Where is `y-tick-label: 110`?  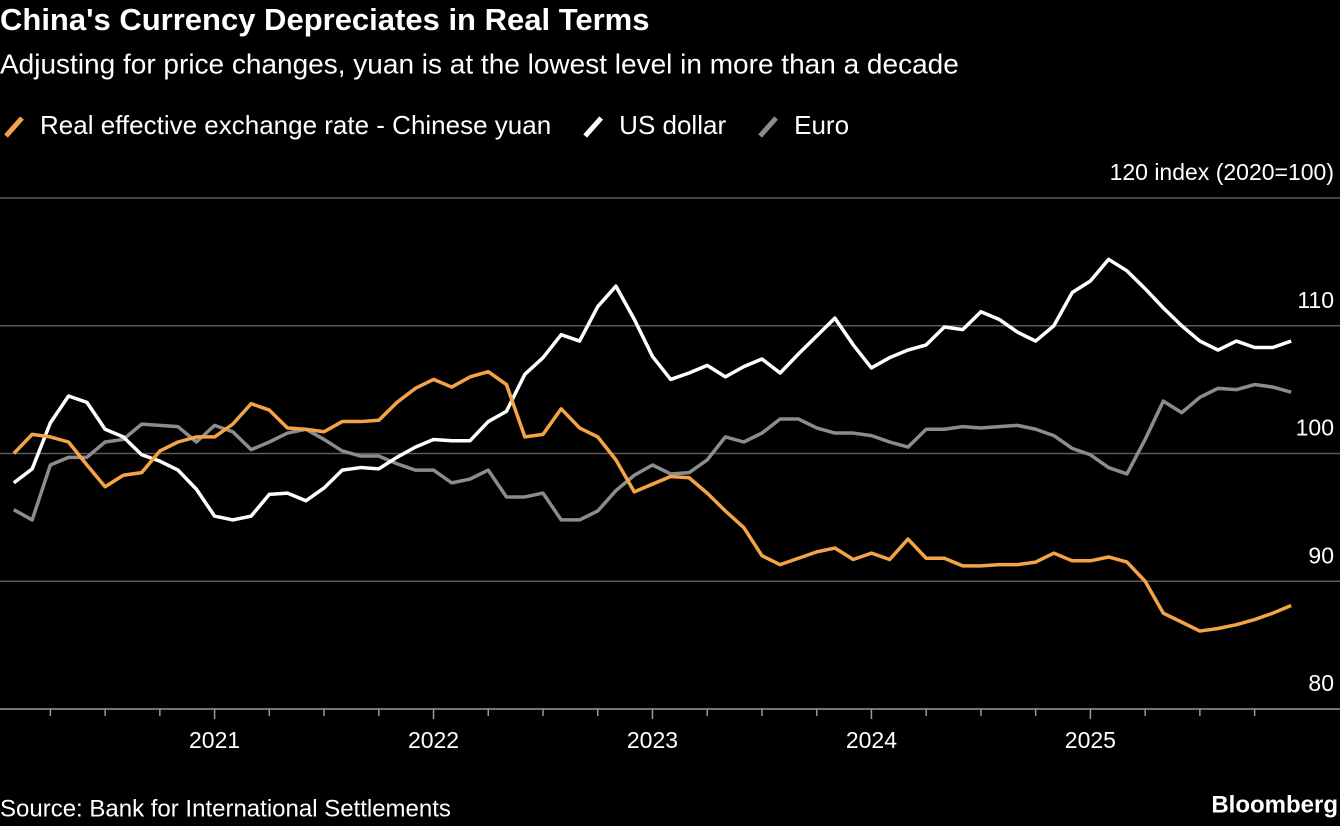
y-tick-label: 110 is located at coordinates (1315, 300).